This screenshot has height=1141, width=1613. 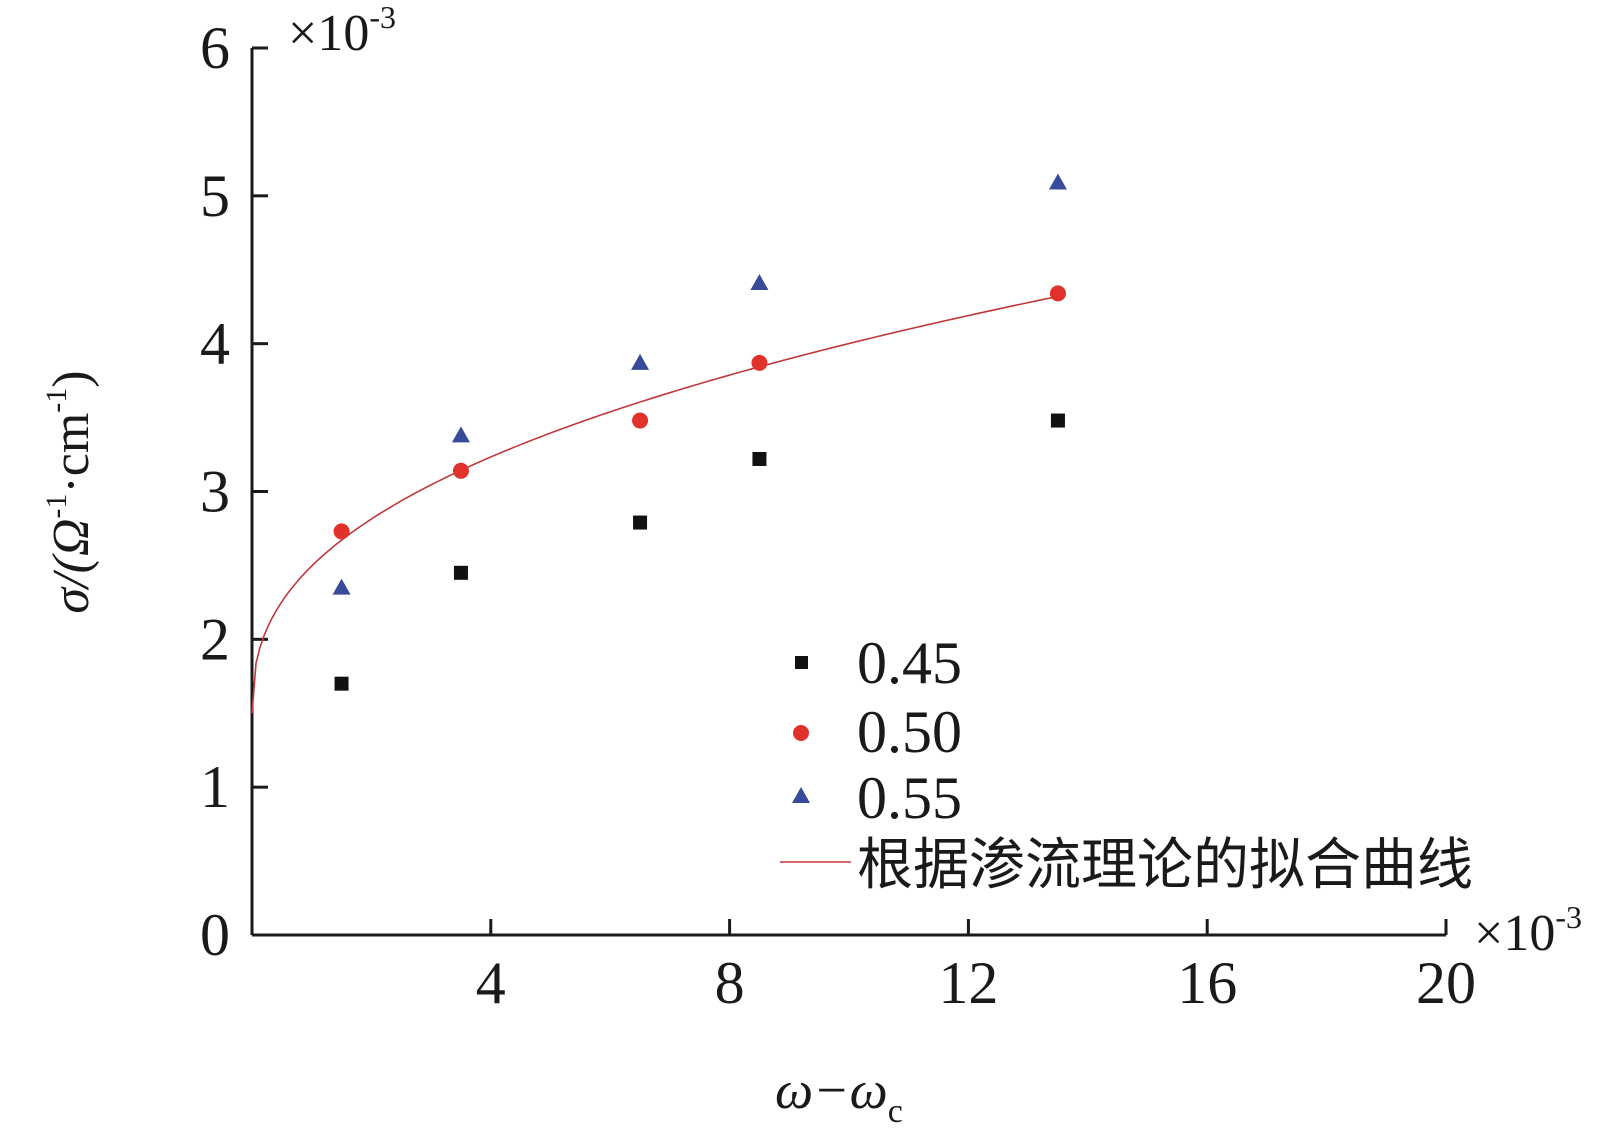 I want to click on y-ticks: 0 1 2 3 4 5 6, so click(x=234, y=491).